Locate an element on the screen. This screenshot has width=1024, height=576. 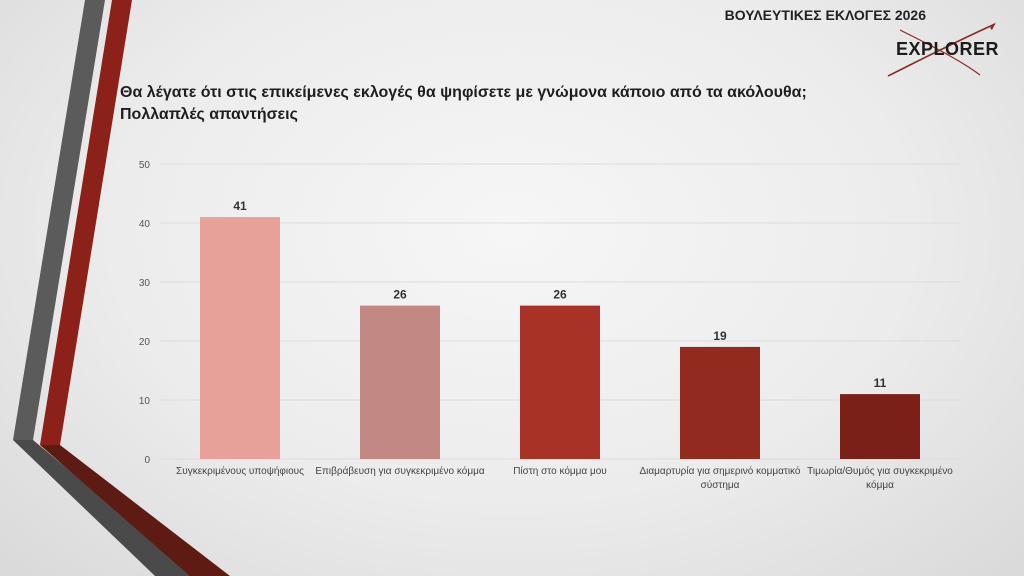
y-tick-label: 30 is located at coordinates (145, 283).